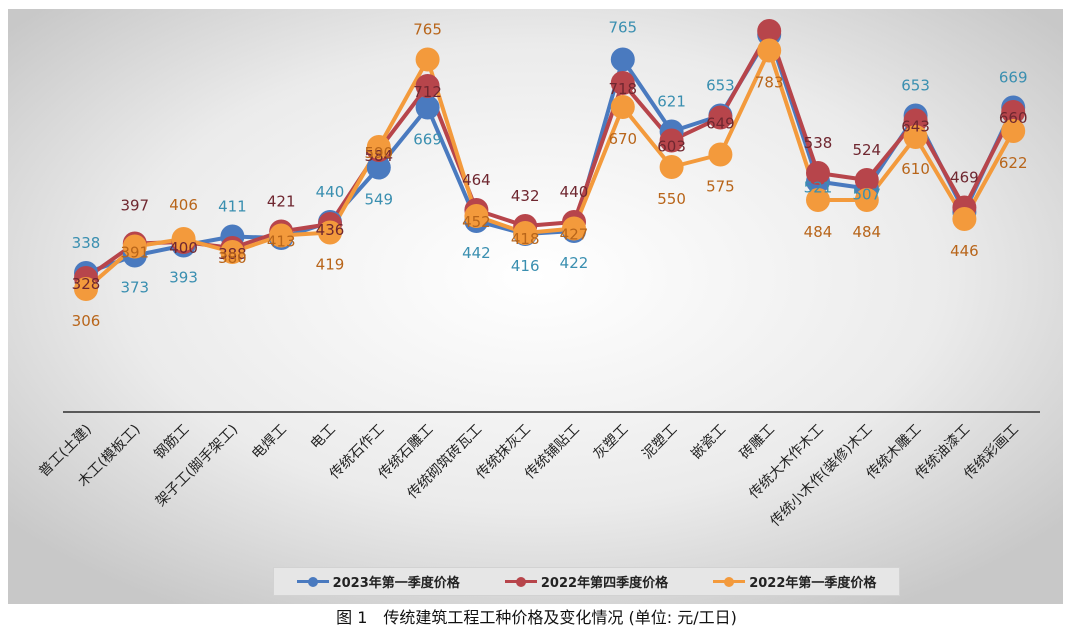 The height and width of the screenshot is (635, 1073). What do you see at coordinates (183, 278) in the screenshot?
I see `data-label-2023q1: 393` at bounding box center [183, 278].